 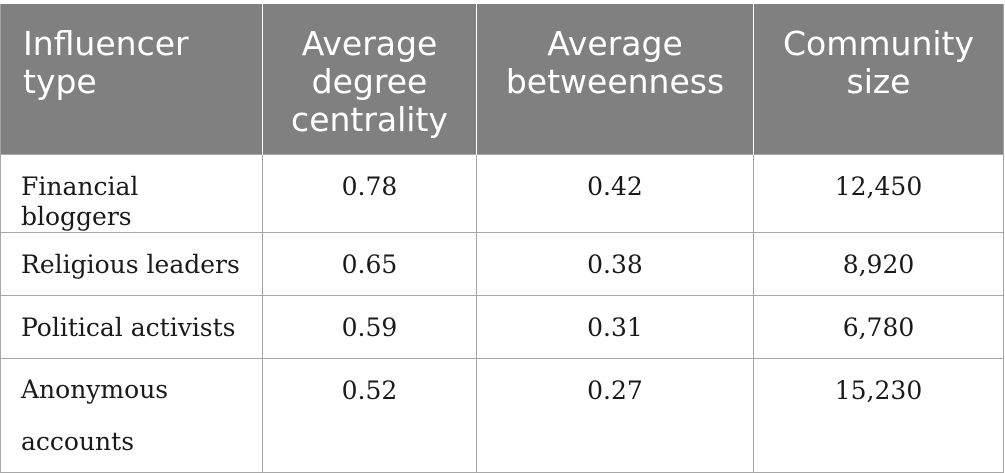 What do you see at coordinates (615, 263) in the screenshot?
I see `cell-betweenness: 0.38` at bounding box center [615, 263].